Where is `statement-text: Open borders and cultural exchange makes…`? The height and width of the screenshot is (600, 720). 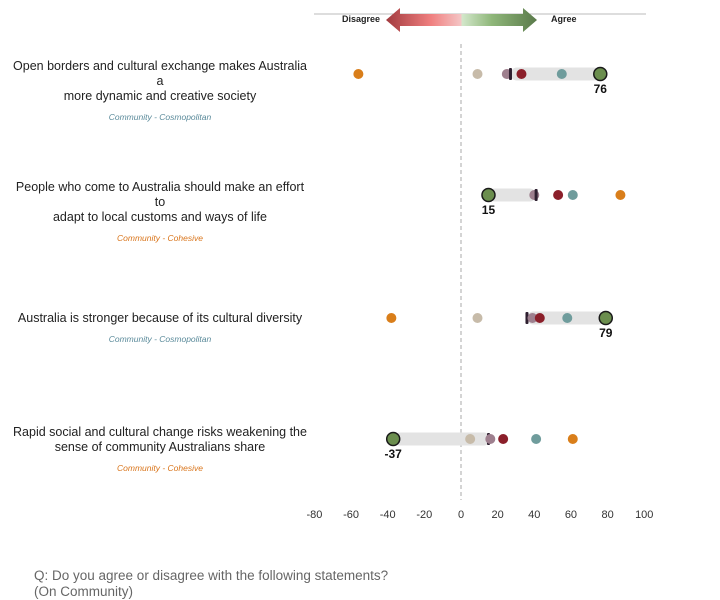 statement-text: Open borders and cultural exchange makes… is located at coordinates (160, 81).